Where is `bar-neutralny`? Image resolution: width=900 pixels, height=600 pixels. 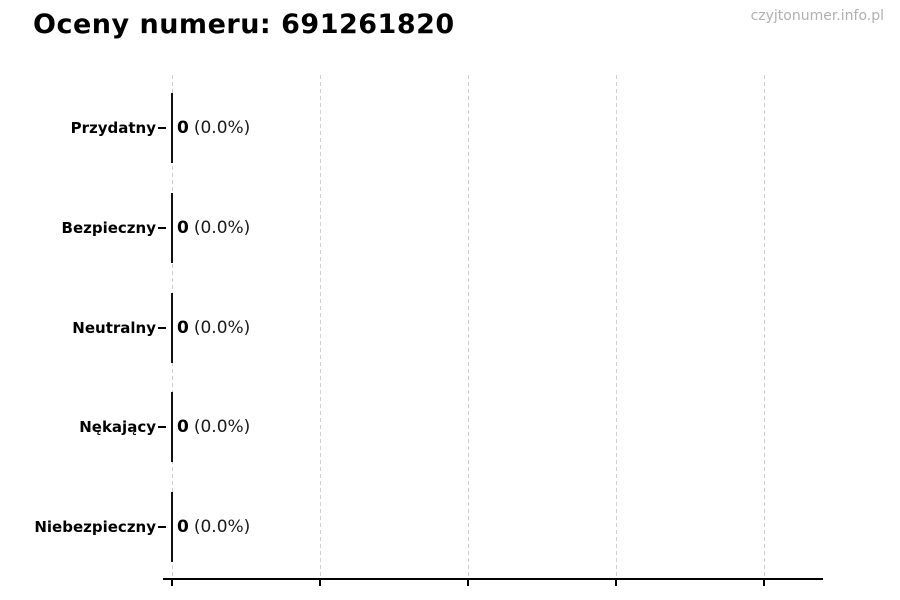
bar-neutralny is located at coordinates (172, 328).